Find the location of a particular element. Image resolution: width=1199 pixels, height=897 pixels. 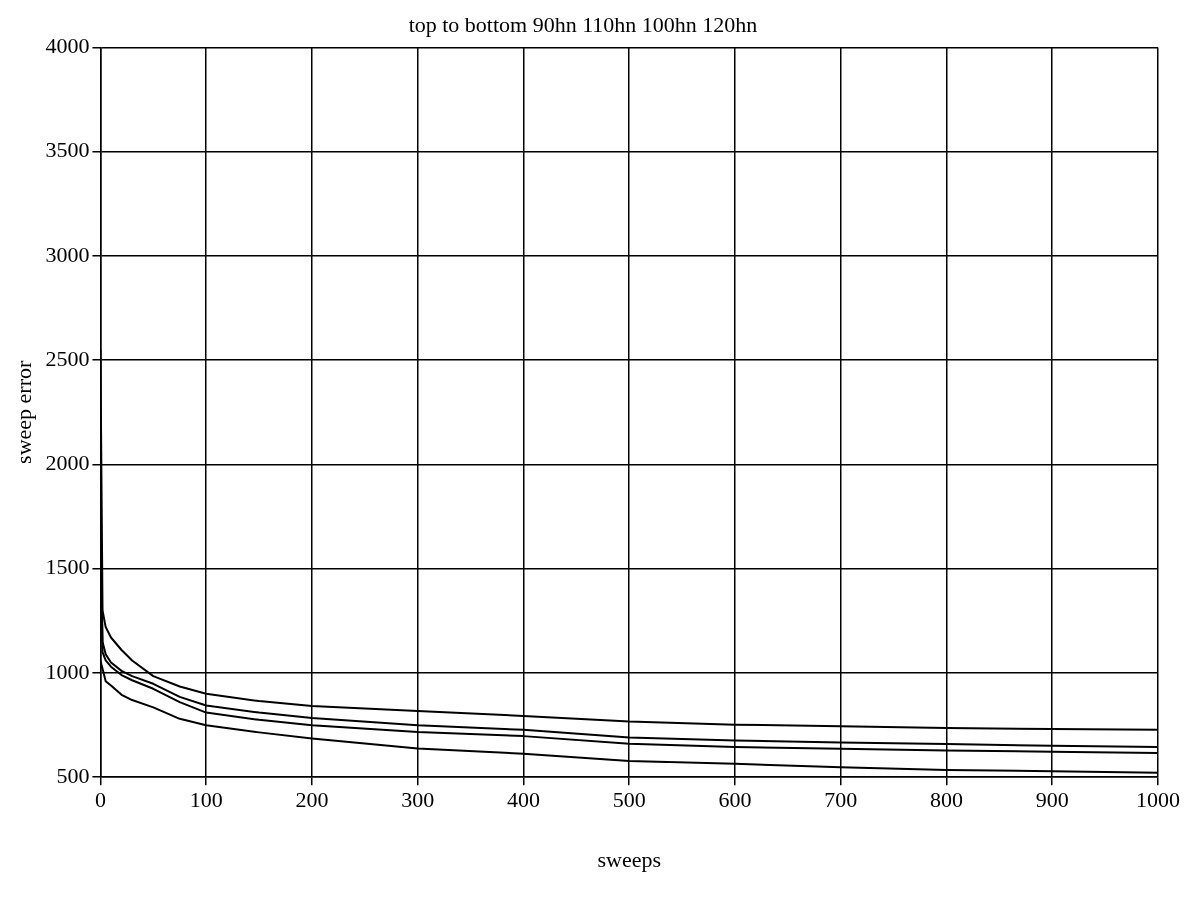

y-tick-label: 1000 is located at coordinates (67, 671).